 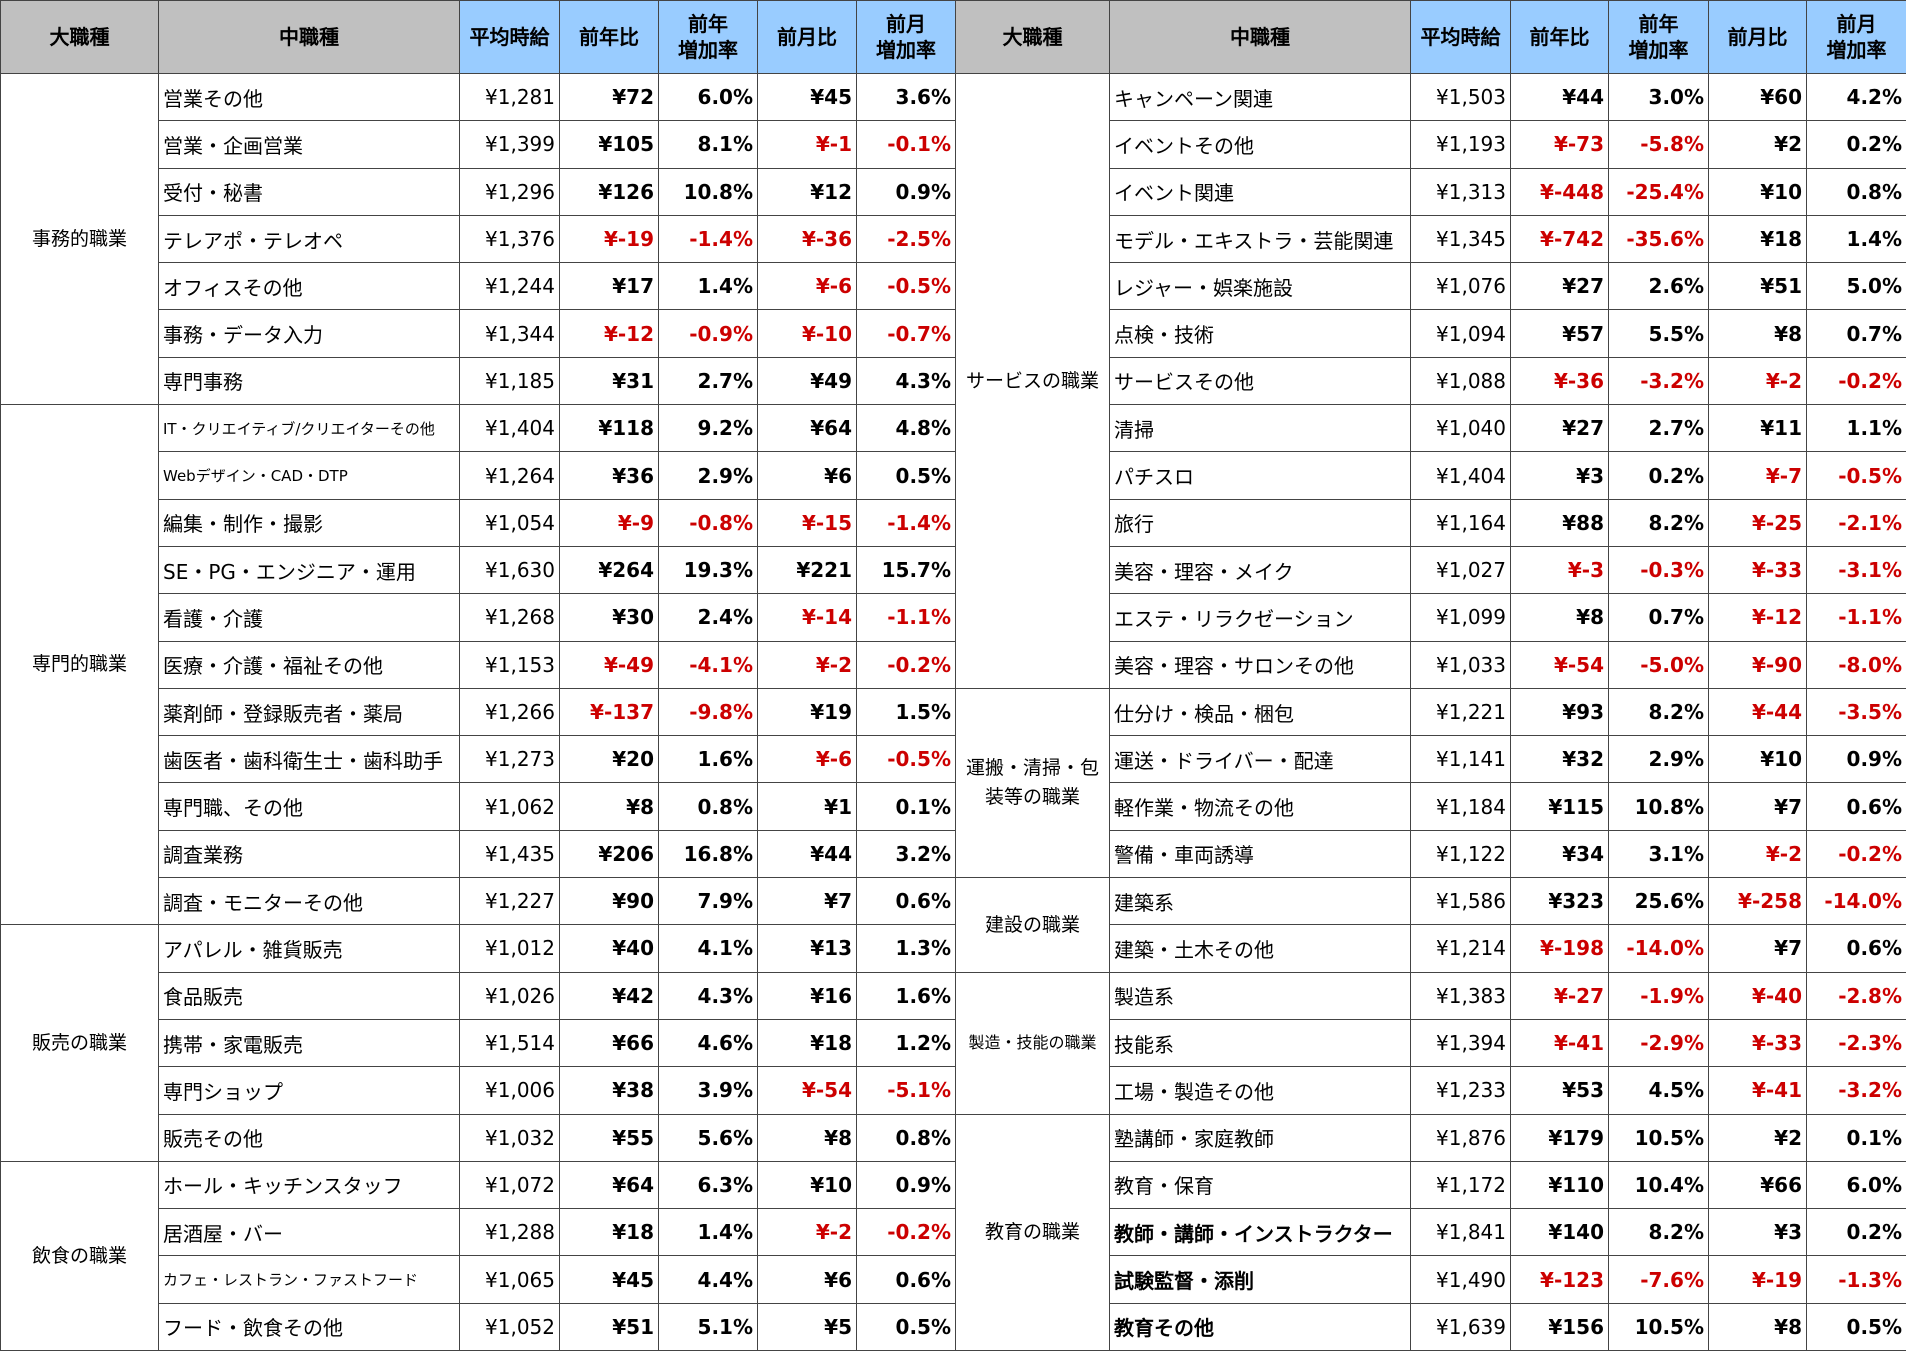 I want to click on mom-rate-cell: 0.5%, so click(x=906, y=1326).